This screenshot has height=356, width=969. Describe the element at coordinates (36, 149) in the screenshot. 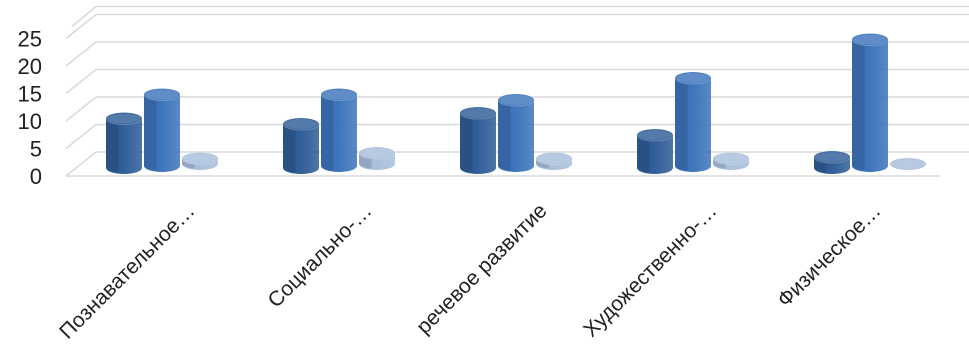

I see `y-tick-label: 5` at that location.